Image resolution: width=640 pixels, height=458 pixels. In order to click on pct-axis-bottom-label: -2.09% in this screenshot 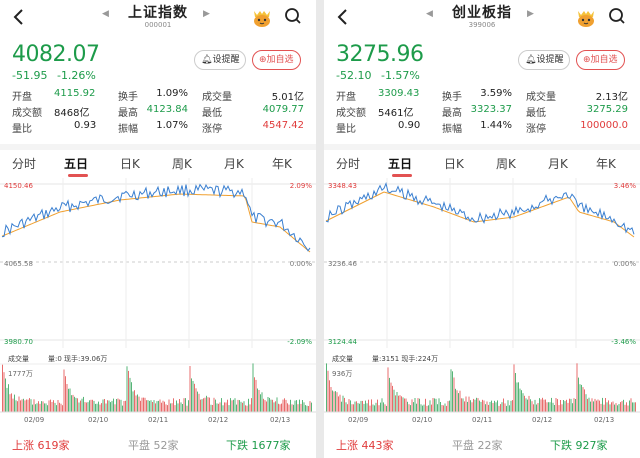, I will do `click(299, 342)`.